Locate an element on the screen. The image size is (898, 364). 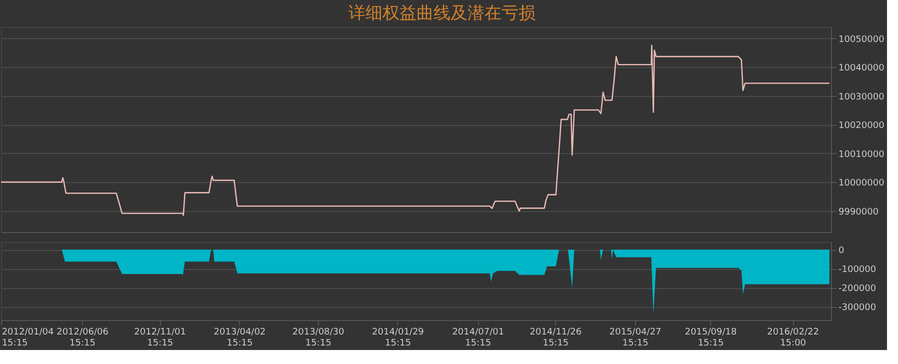
x-tick-label: 2014/07/01 15:15 is located at coordinates (478, 338).